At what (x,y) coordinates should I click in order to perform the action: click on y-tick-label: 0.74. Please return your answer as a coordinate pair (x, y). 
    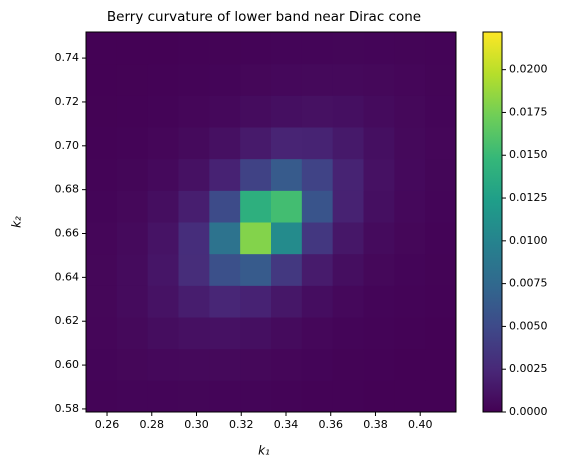
    Looking at the image, I should click on (67, 57).